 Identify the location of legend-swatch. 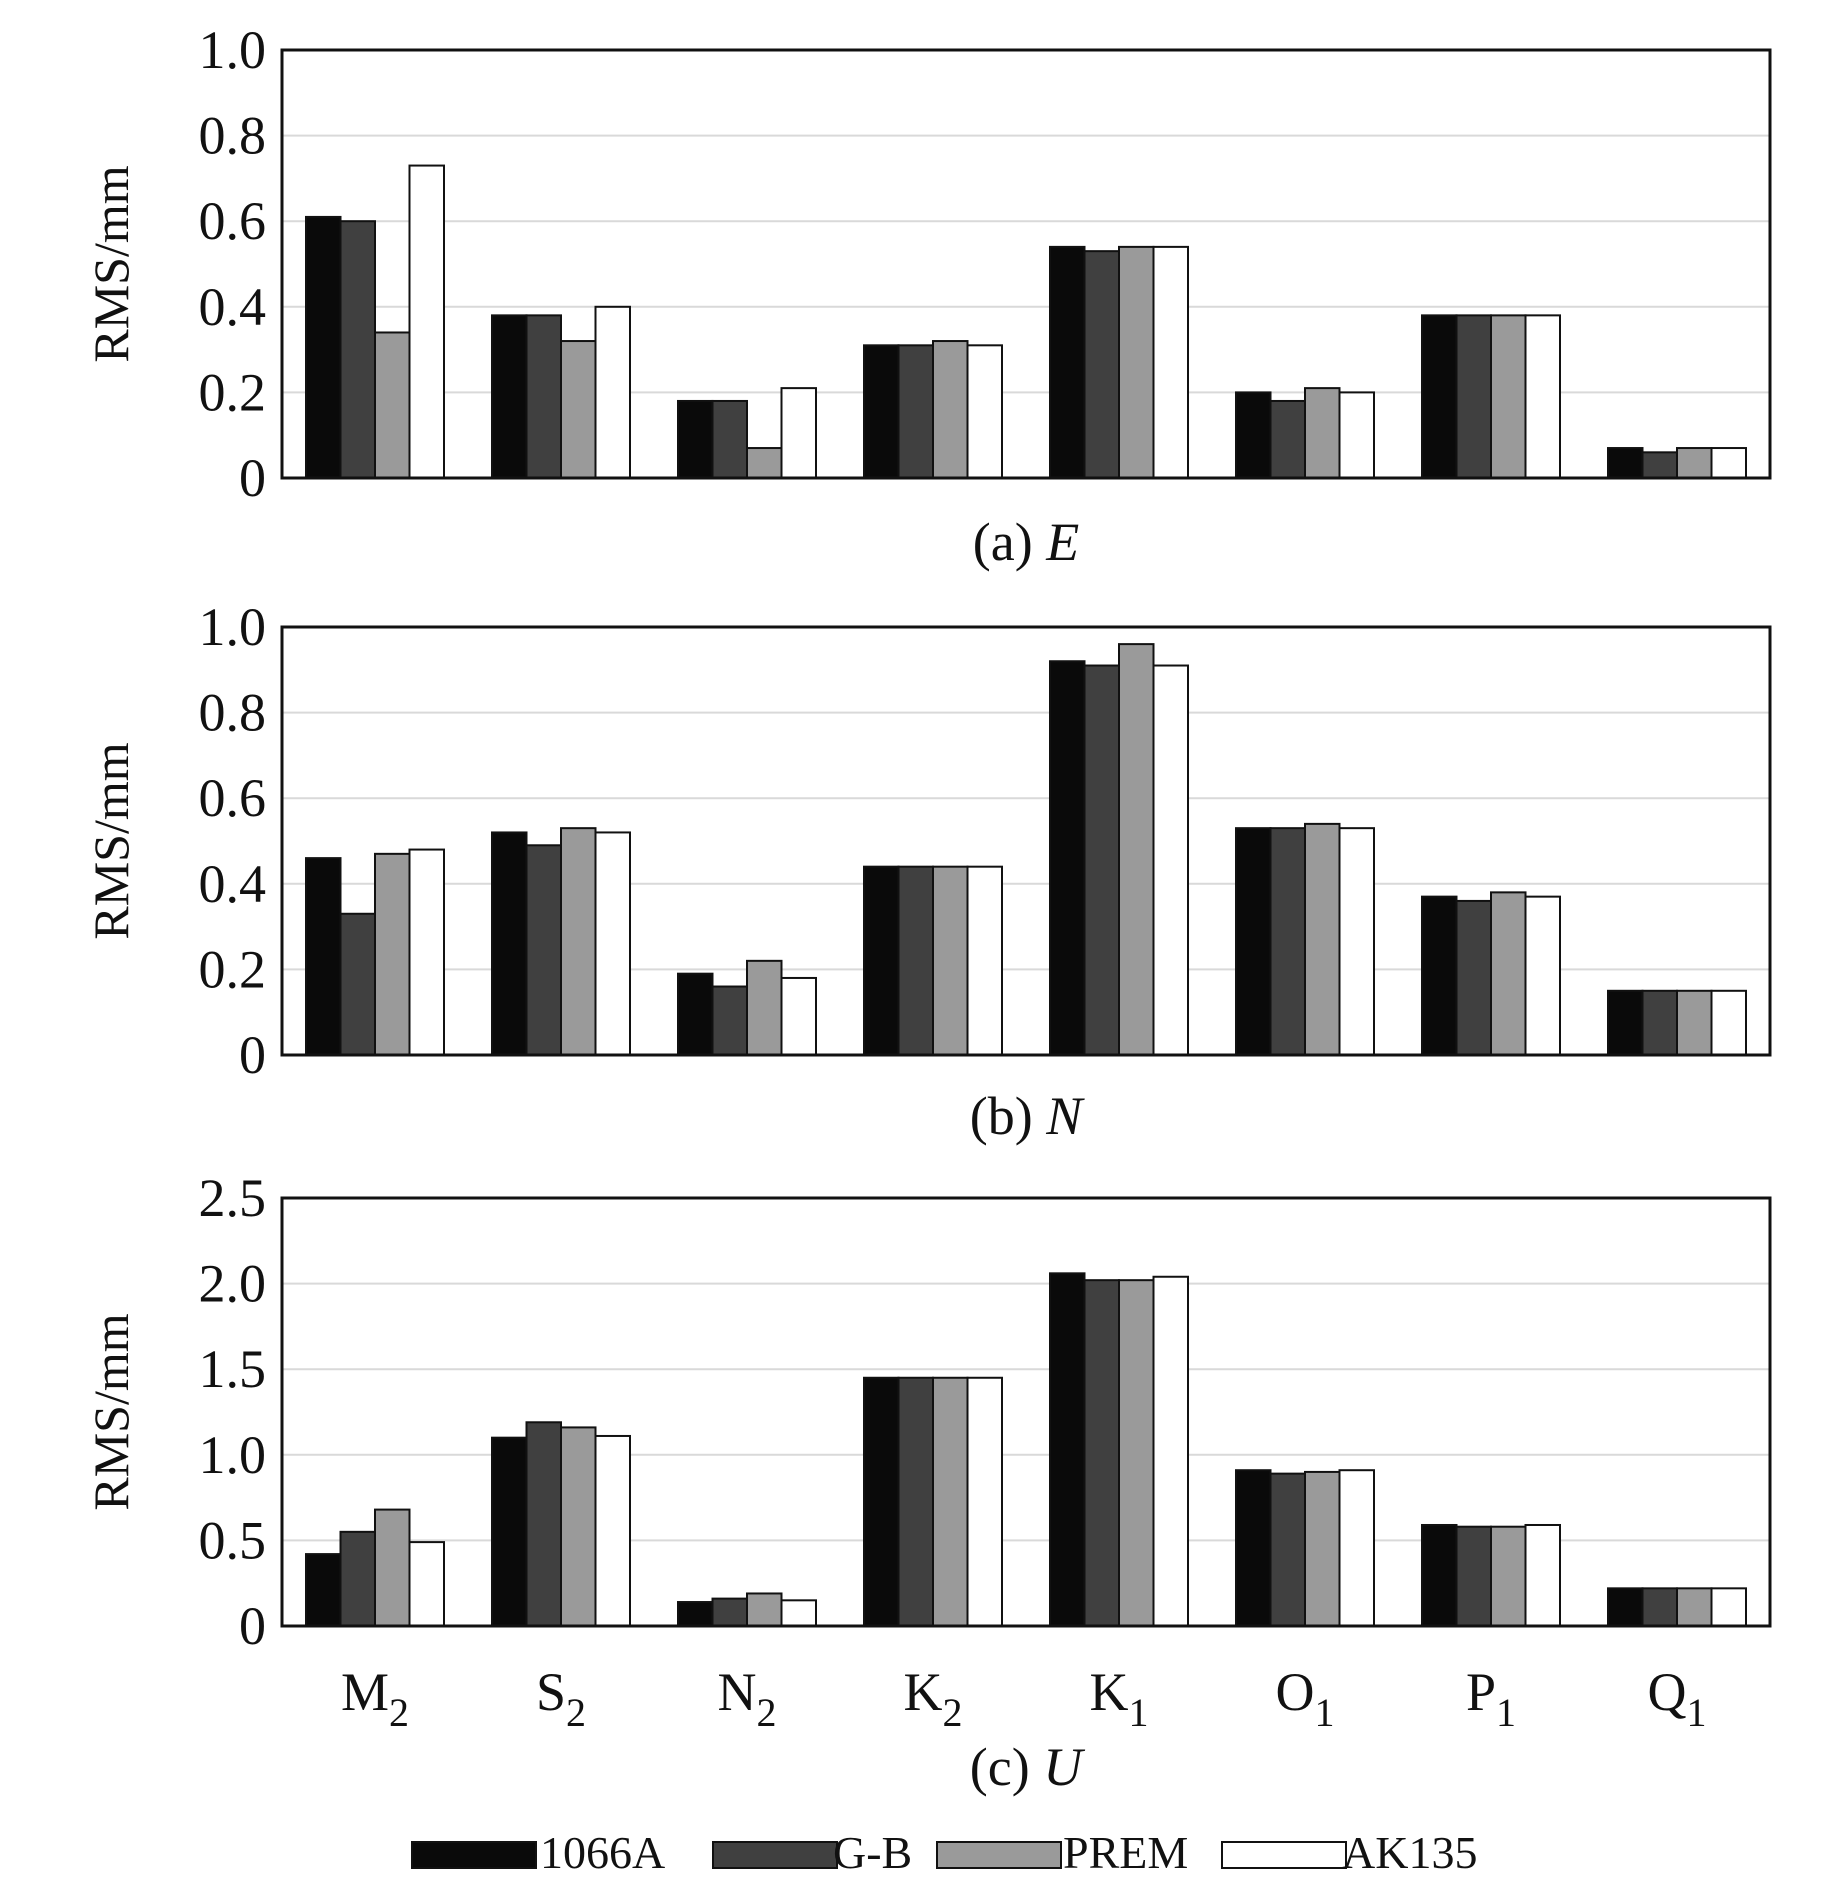
(999, 1855).